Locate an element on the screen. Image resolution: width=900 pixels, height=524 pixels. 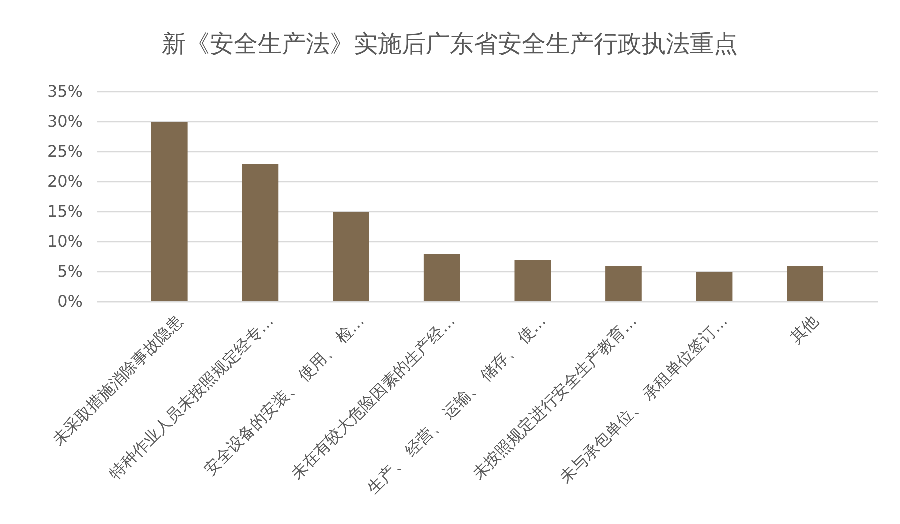
y-tick-label: 10% is located at coordinates (65, 242).